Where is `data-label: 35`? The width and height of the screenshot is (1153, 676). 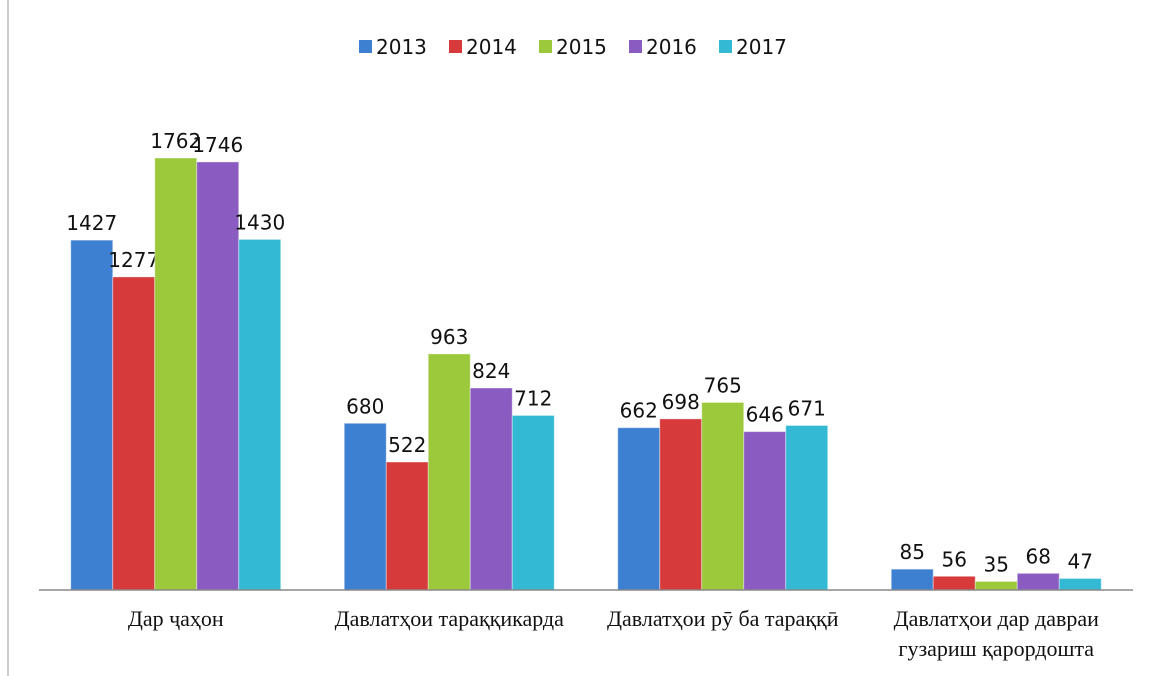
data-label: 35 is located at coordinates (996, 564).